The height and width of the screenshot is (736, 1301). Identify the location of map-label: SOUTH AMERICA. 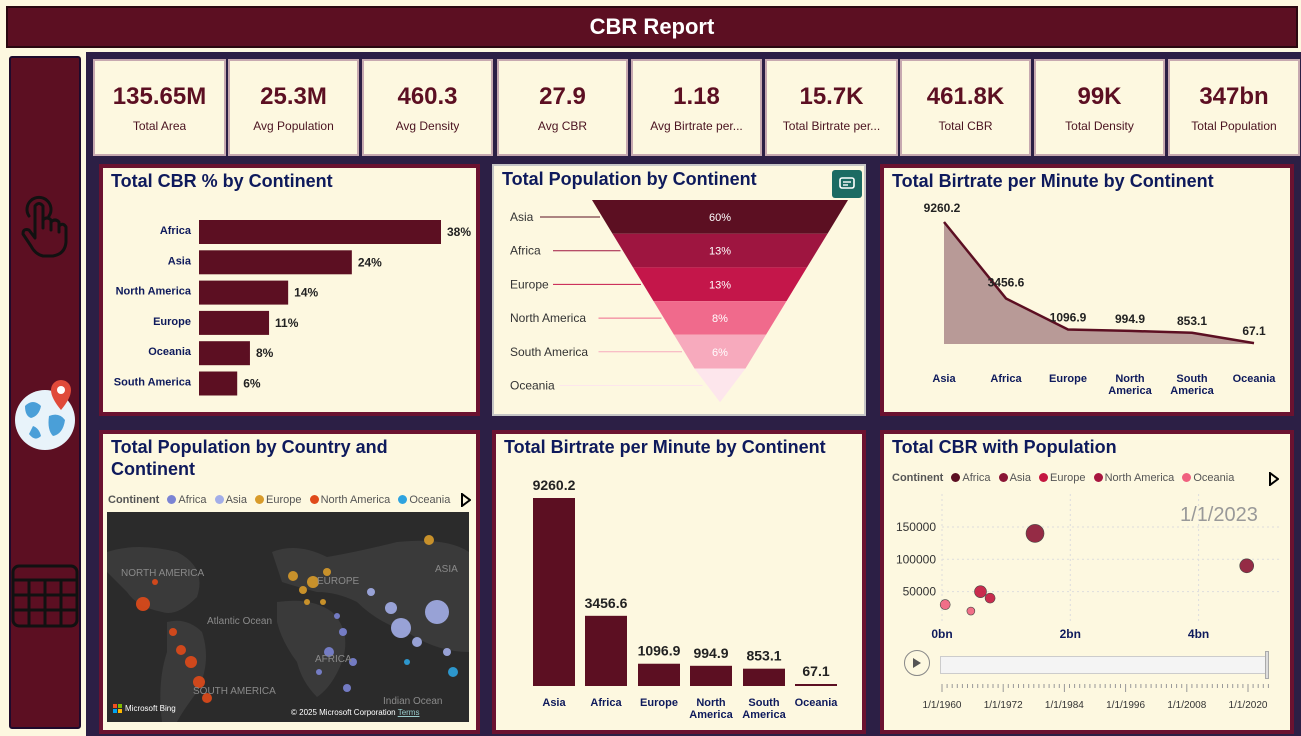
(234, 691).